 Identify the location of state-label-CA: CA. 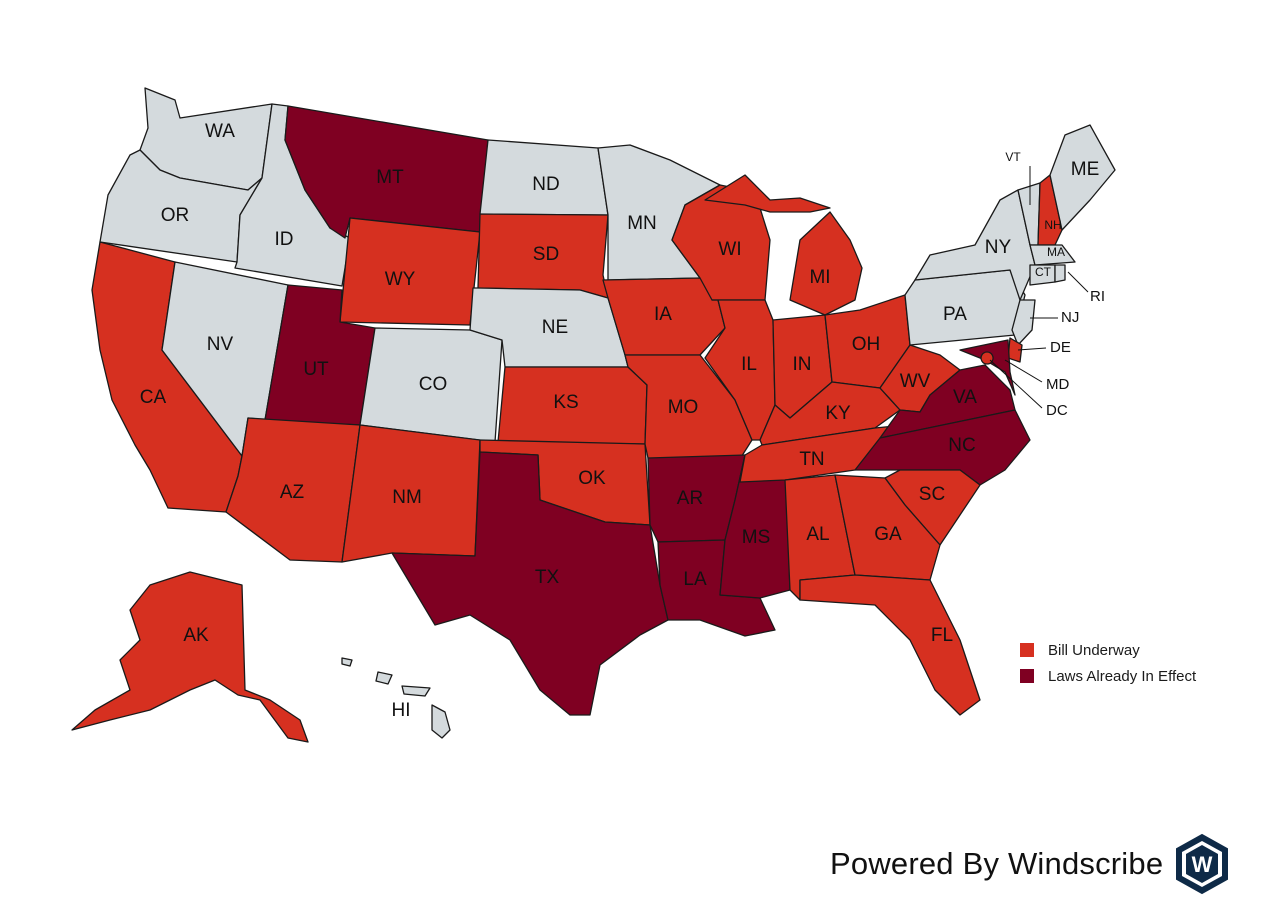
(153, 397).